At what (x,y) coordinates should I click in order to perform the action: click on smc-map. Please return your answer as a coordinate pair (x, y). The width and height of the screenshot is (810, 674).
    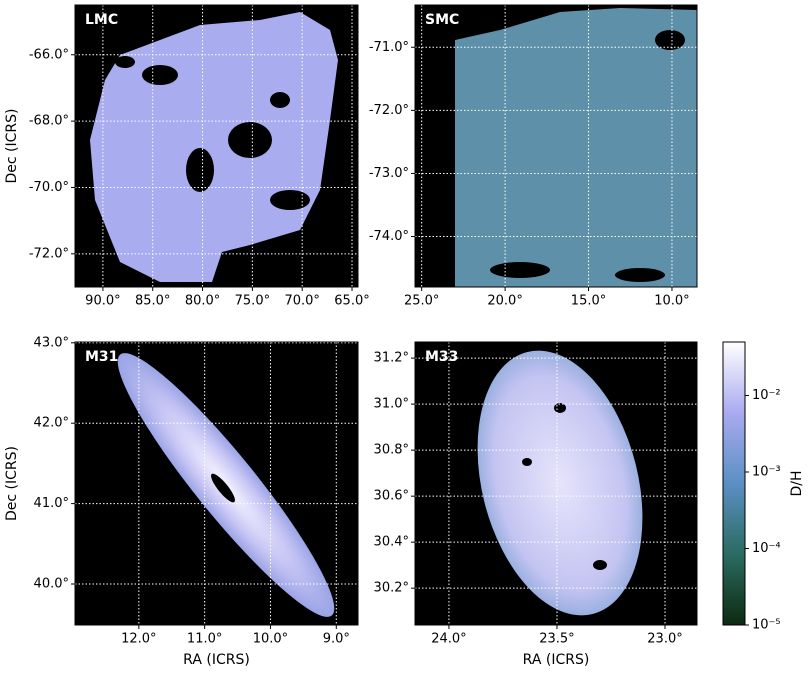
    Looking at the image, I should click on (576, 147).